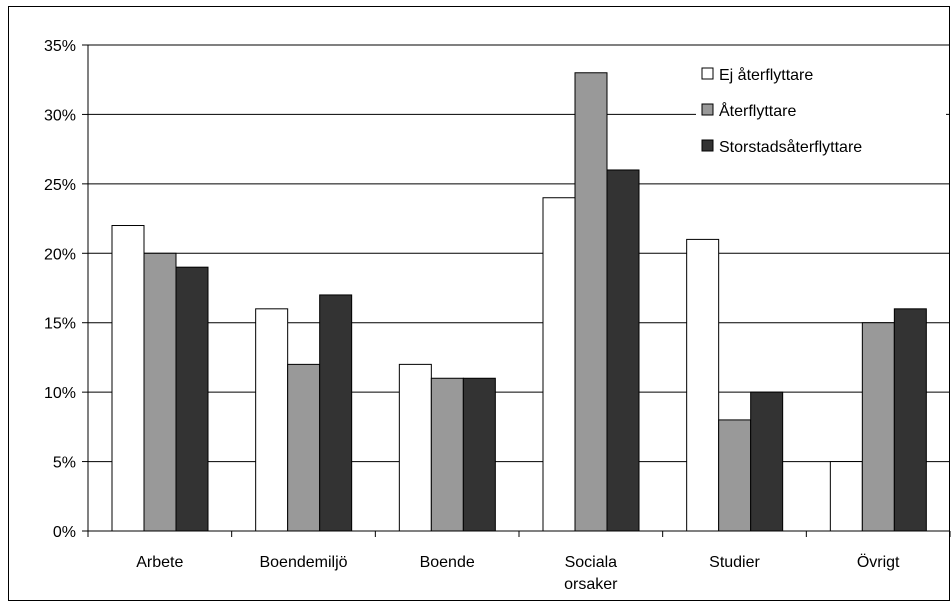  What do you see at coordinates (757, 110) in the screenshot?
I see `legend-label-2: Återflyttare` at bounding box center [757, 110].